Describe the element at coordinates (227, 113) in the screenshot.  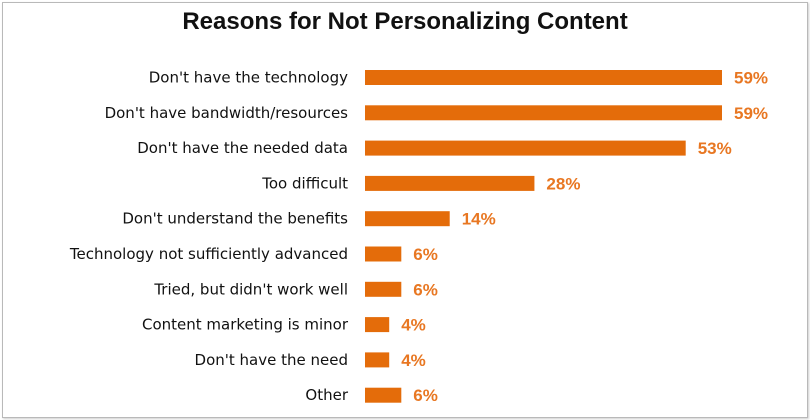
I see `category-label-don-t-have-bandwidth-resources: Don't have bandwidth/resources` at that location.